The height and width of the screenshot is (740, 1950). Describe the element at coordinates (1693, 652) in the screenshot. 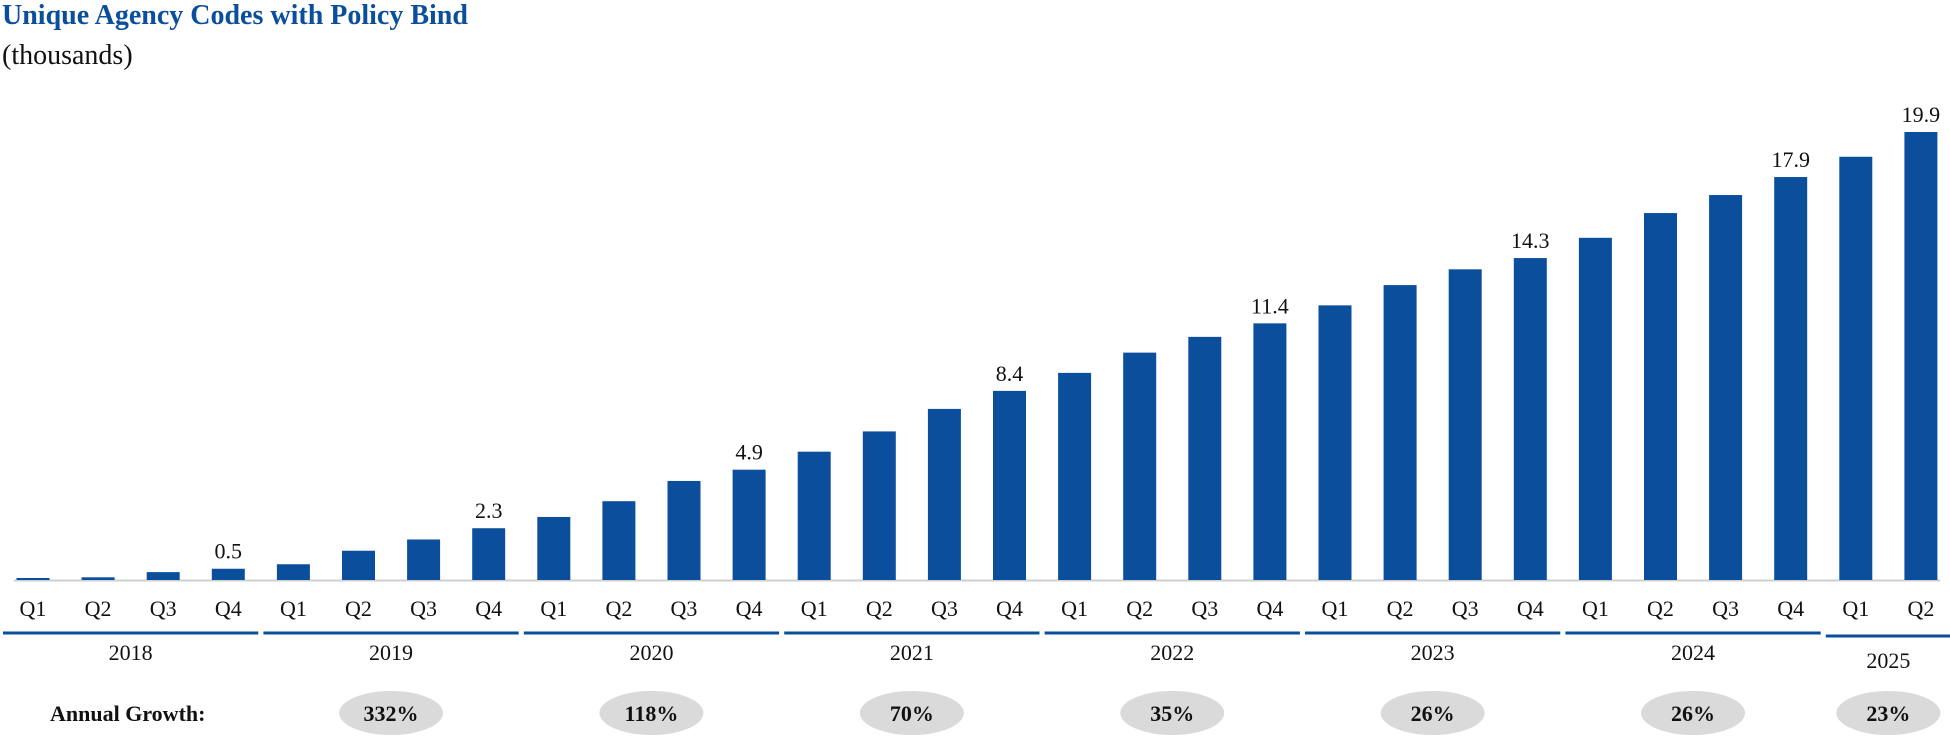

I see `year-label: 2024` at that location.